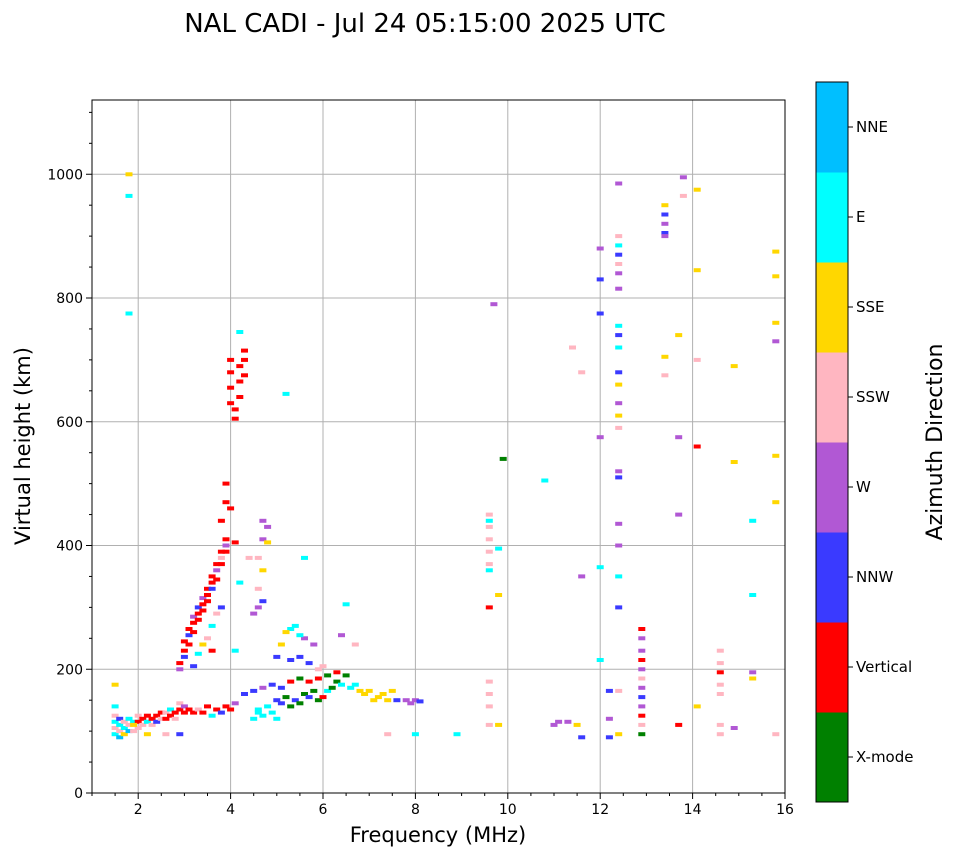 The image size is (958, 857). Describe the element at coordinates (884, 667) in the screenshot. I see `colorbar-label: Vertical` at that location.